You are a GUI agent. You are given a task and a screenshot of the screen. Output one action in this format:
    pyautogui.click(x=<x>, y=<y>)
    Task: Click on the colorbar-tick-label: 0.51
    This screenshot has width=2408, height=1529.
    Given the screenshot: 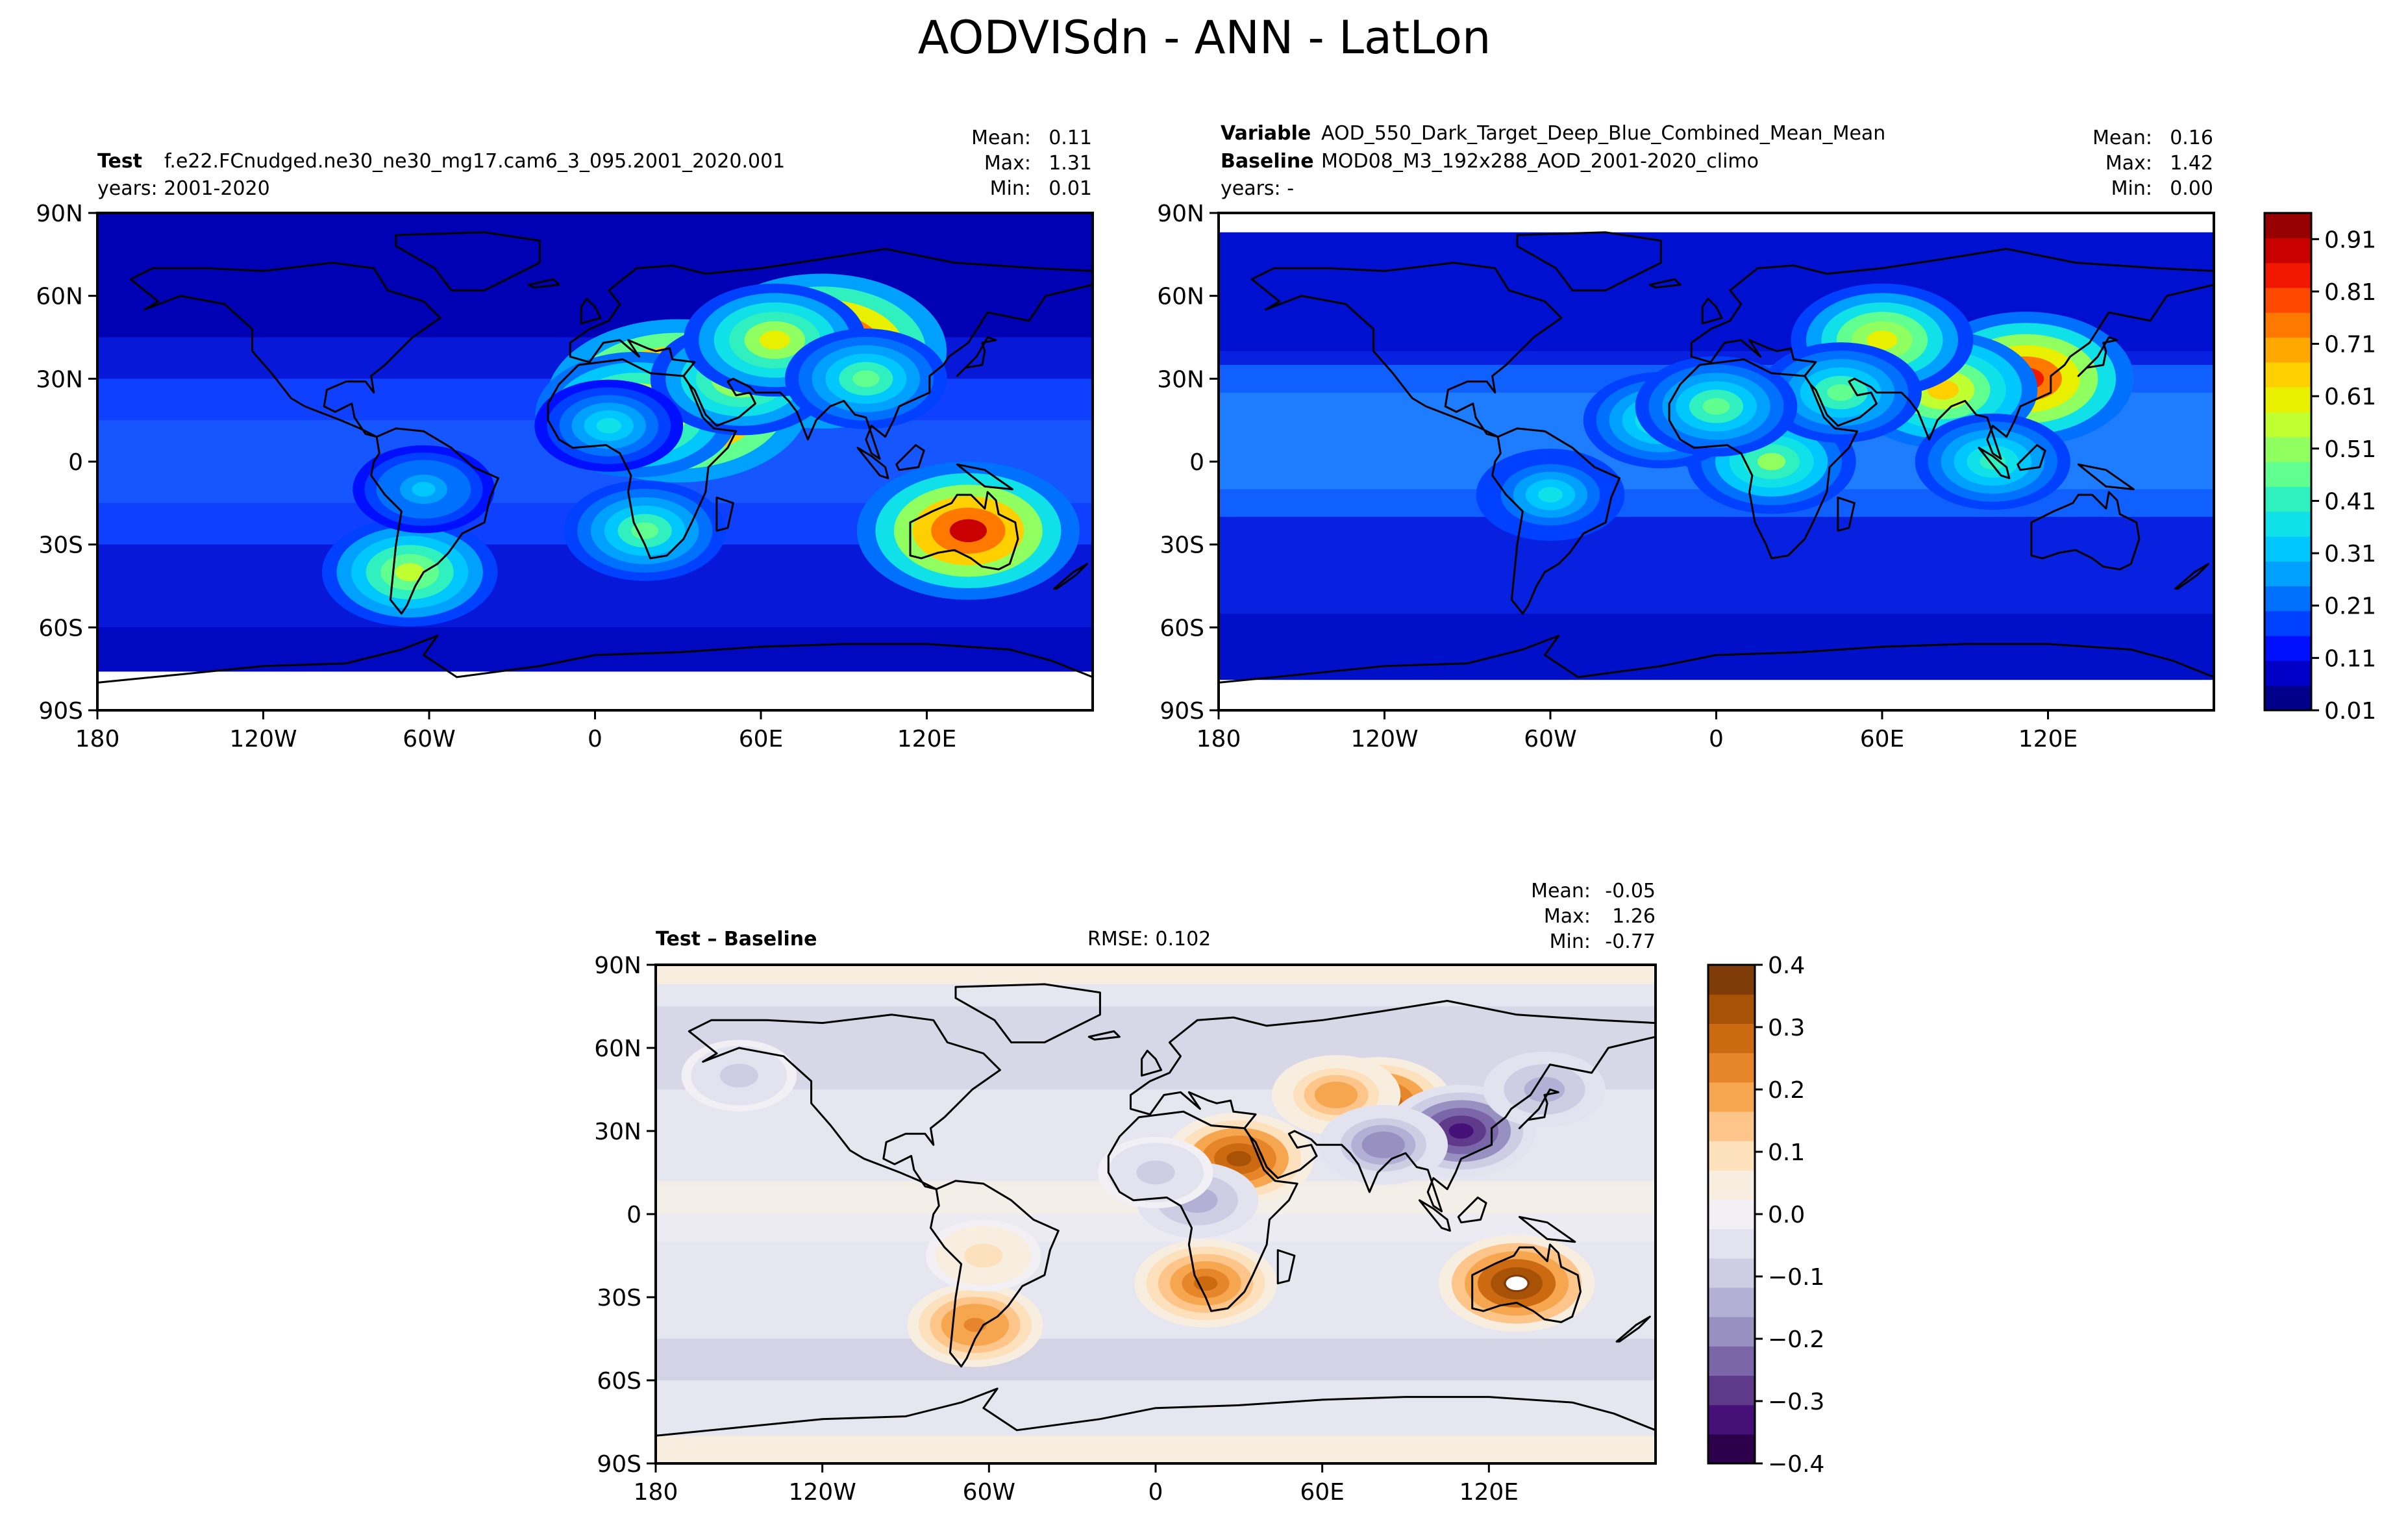 What is the action you would take?
    pyautogui.click(x=2350, y=449)
    